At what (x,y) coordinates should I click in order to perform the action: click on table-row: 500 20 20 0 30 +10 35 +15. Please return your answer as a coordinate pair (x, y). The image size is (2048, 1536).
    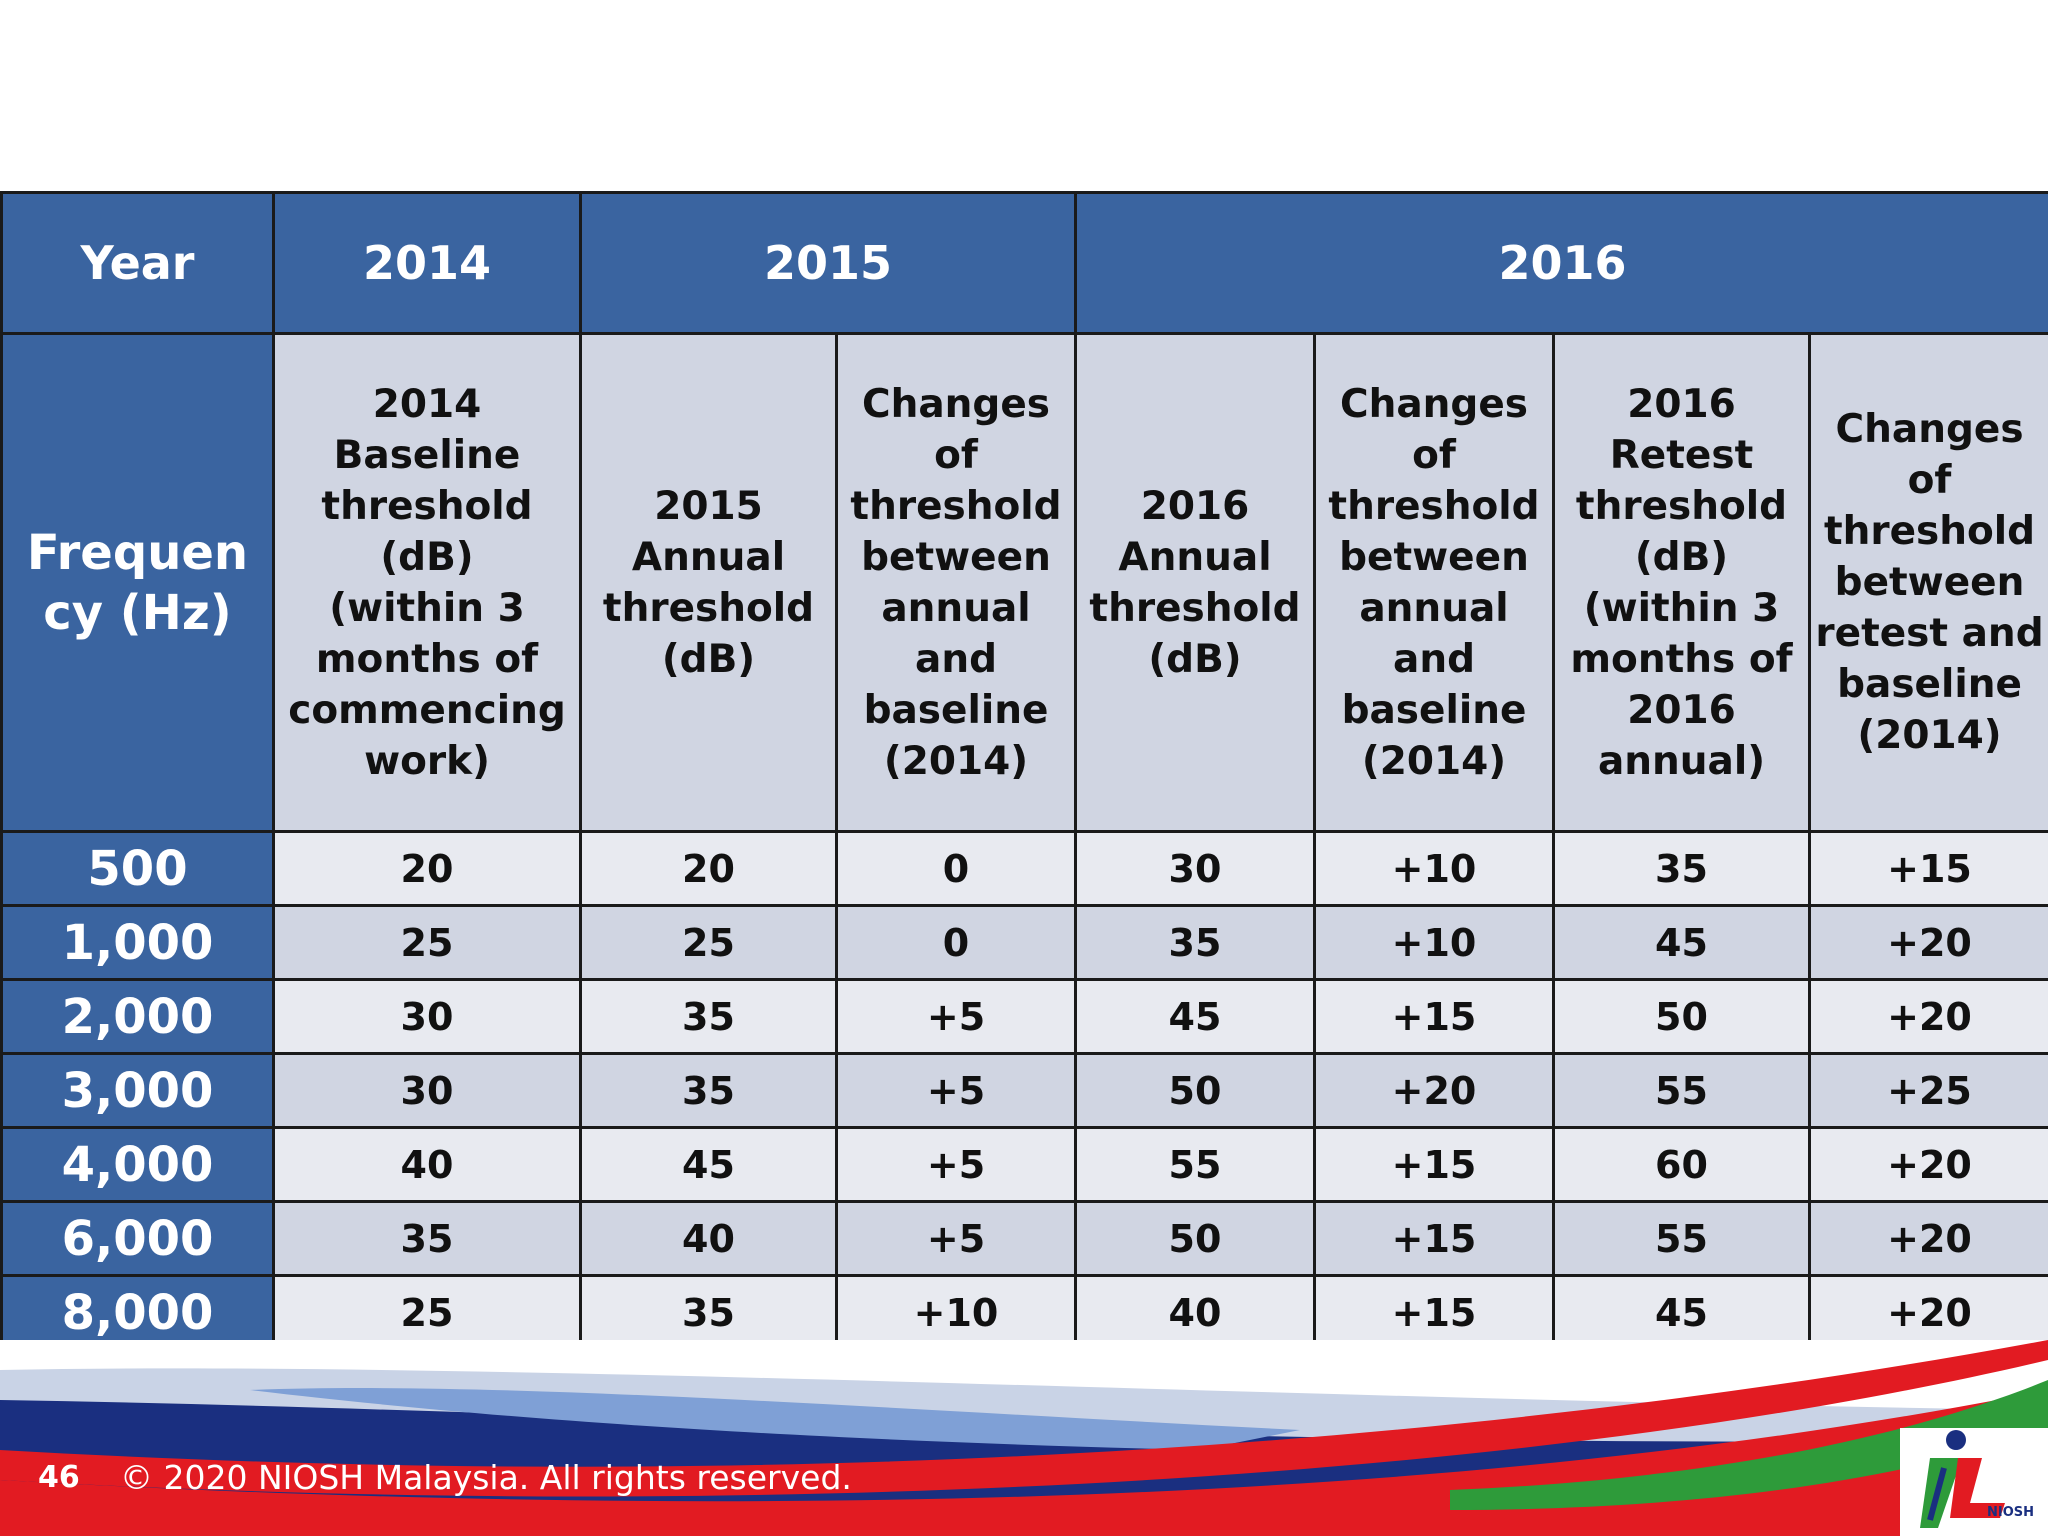
    Looking at the image, I should click on (1024, 868).